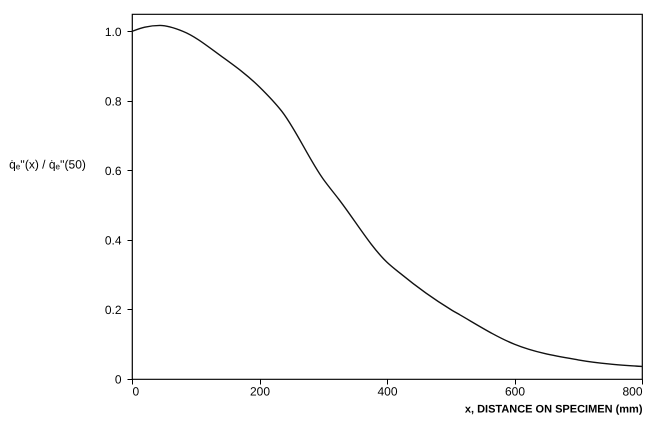  I want to click on y-tick-label: 0.2, so click(113, 309).